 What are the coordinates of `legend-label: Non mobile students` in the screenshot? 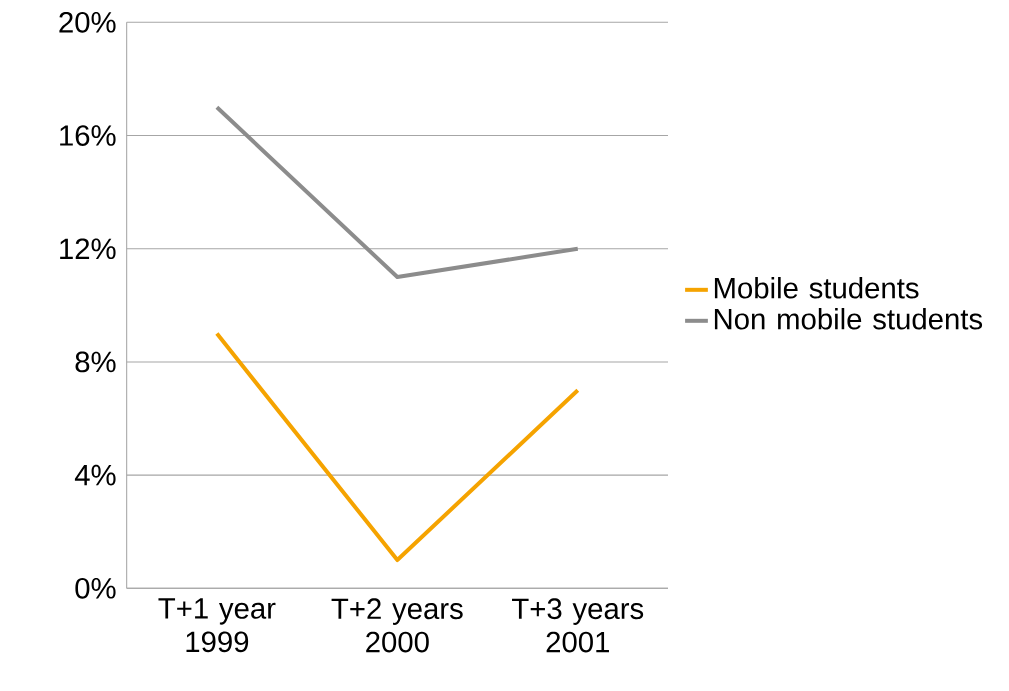 It's located at (848, 318).